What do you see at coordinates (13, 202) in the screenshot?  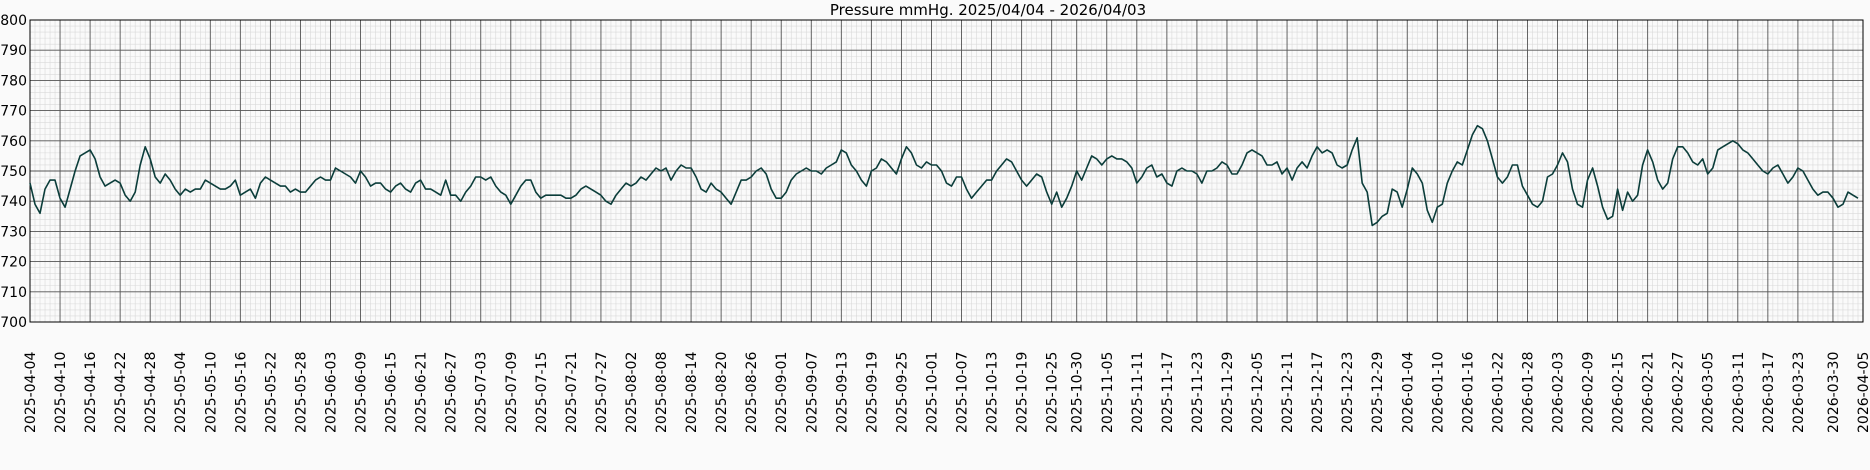 I see `y-tick-label: 740` at bounding box center [13, 202].